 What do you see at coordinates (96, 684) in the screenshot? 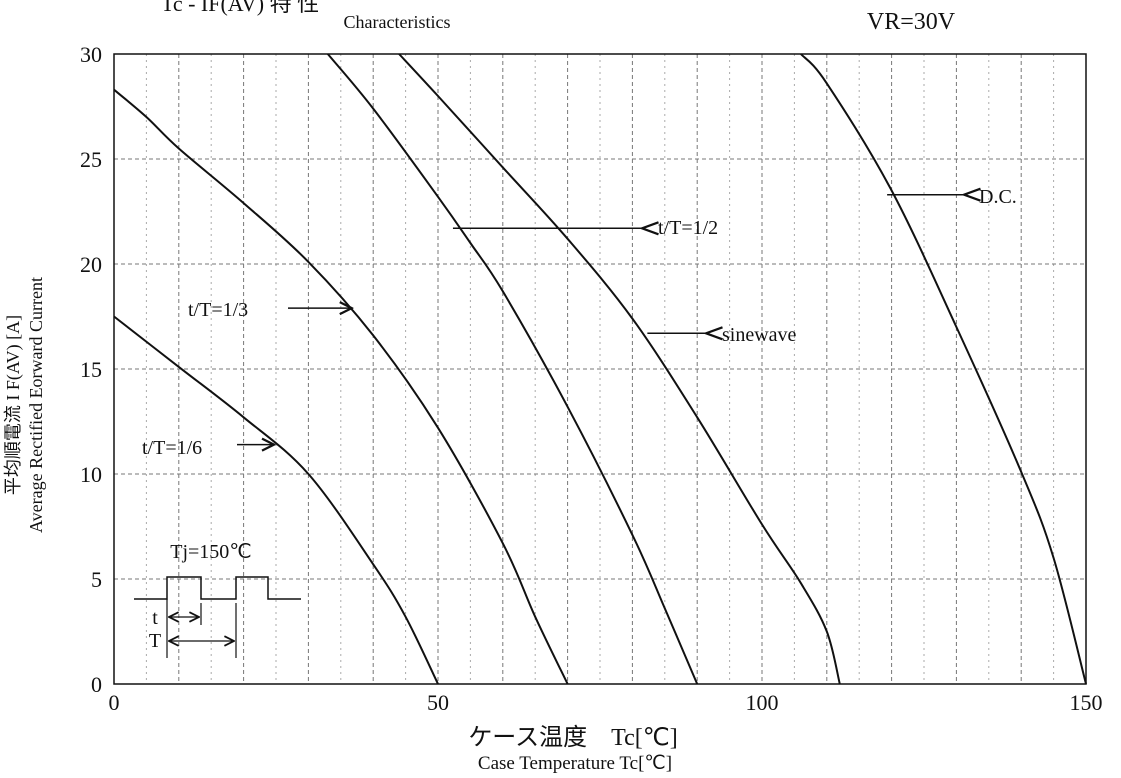
I see `y-tick-label: 0` at bounding box center [96, 684].